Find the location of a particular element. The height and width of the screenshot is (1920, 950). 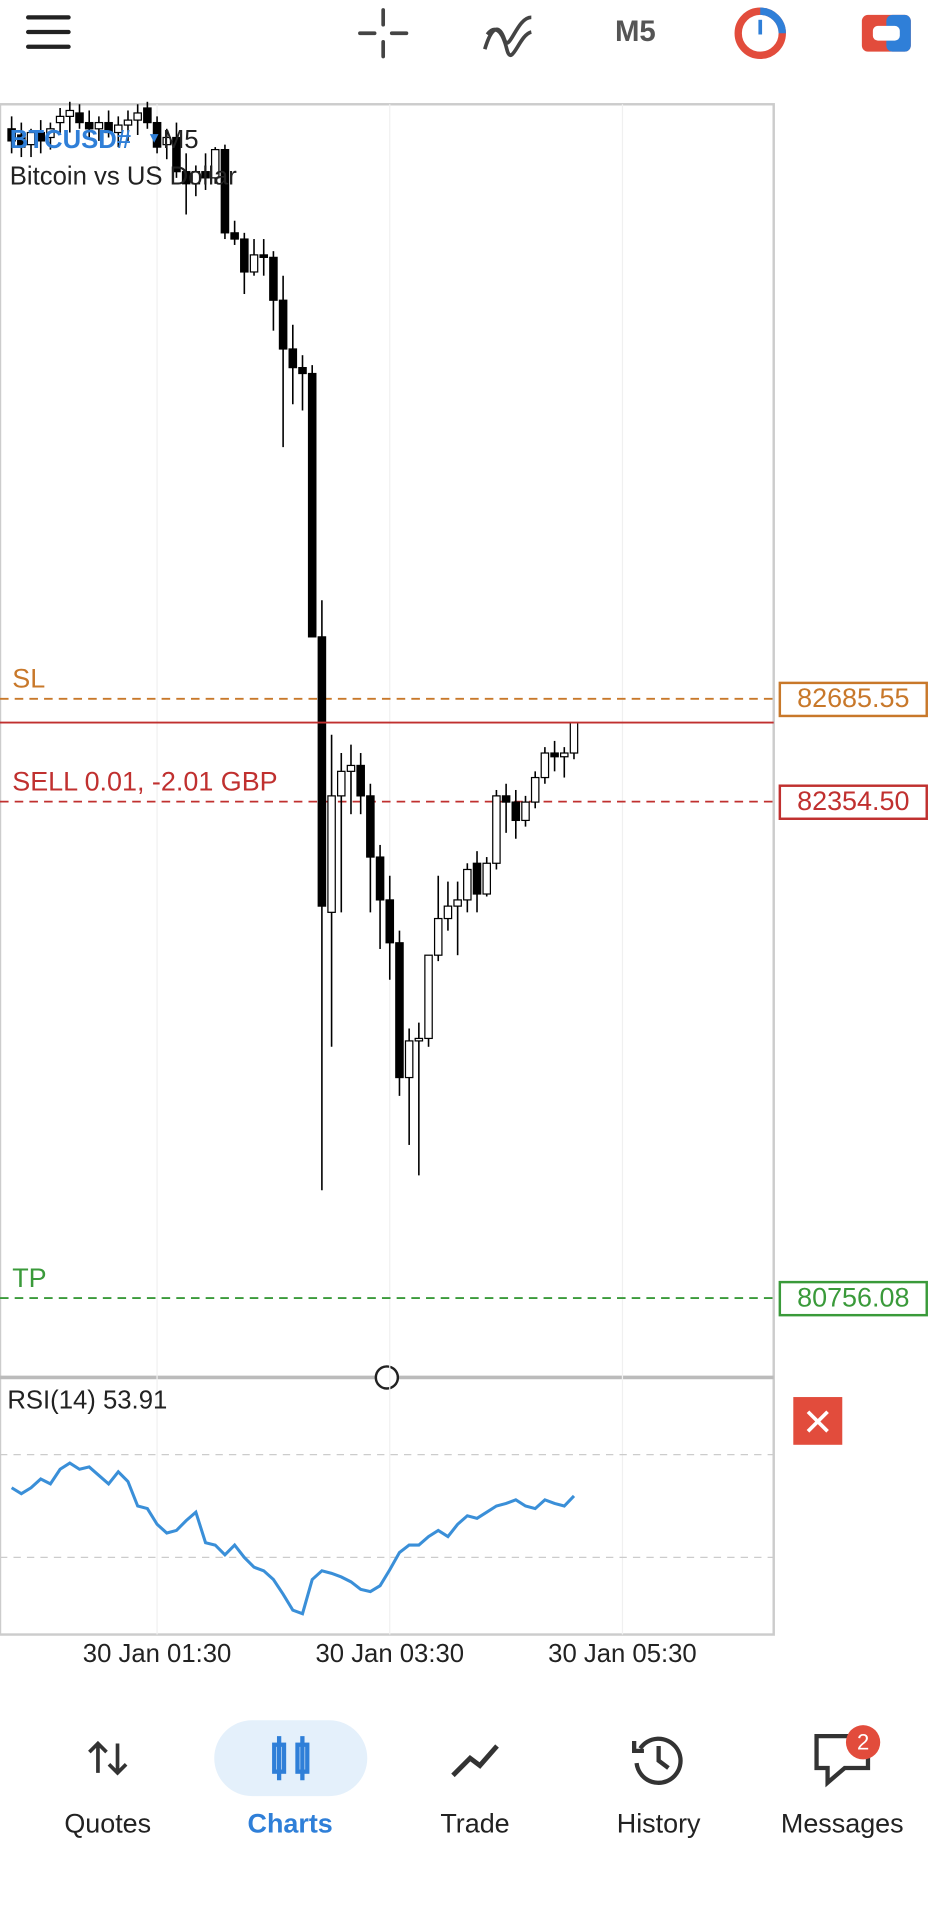

active-pill is located at coordinates (291, 1758).